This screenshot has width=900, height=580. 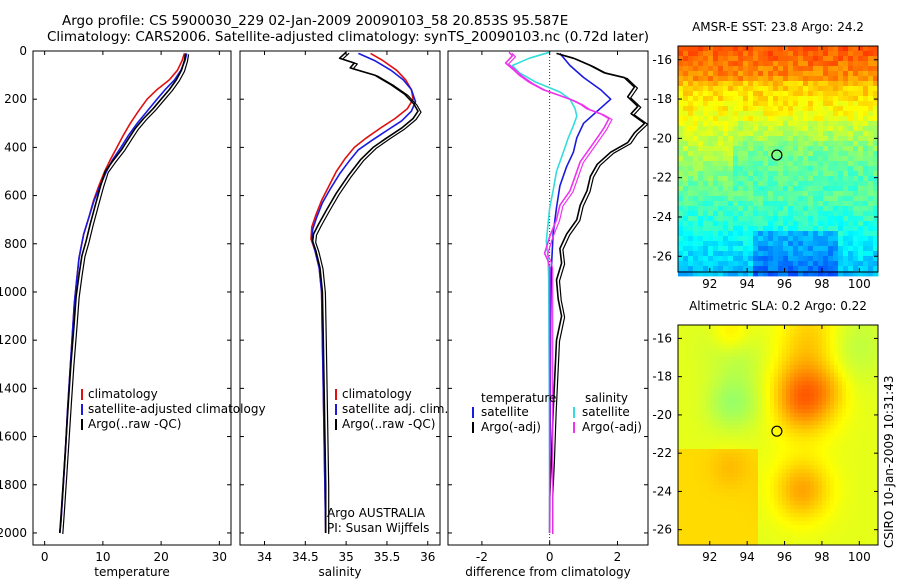 What do you see at coordinates (427, 557) in the screenshot?
I see `x-tick-label: 36` at bounding box center [427, 557].